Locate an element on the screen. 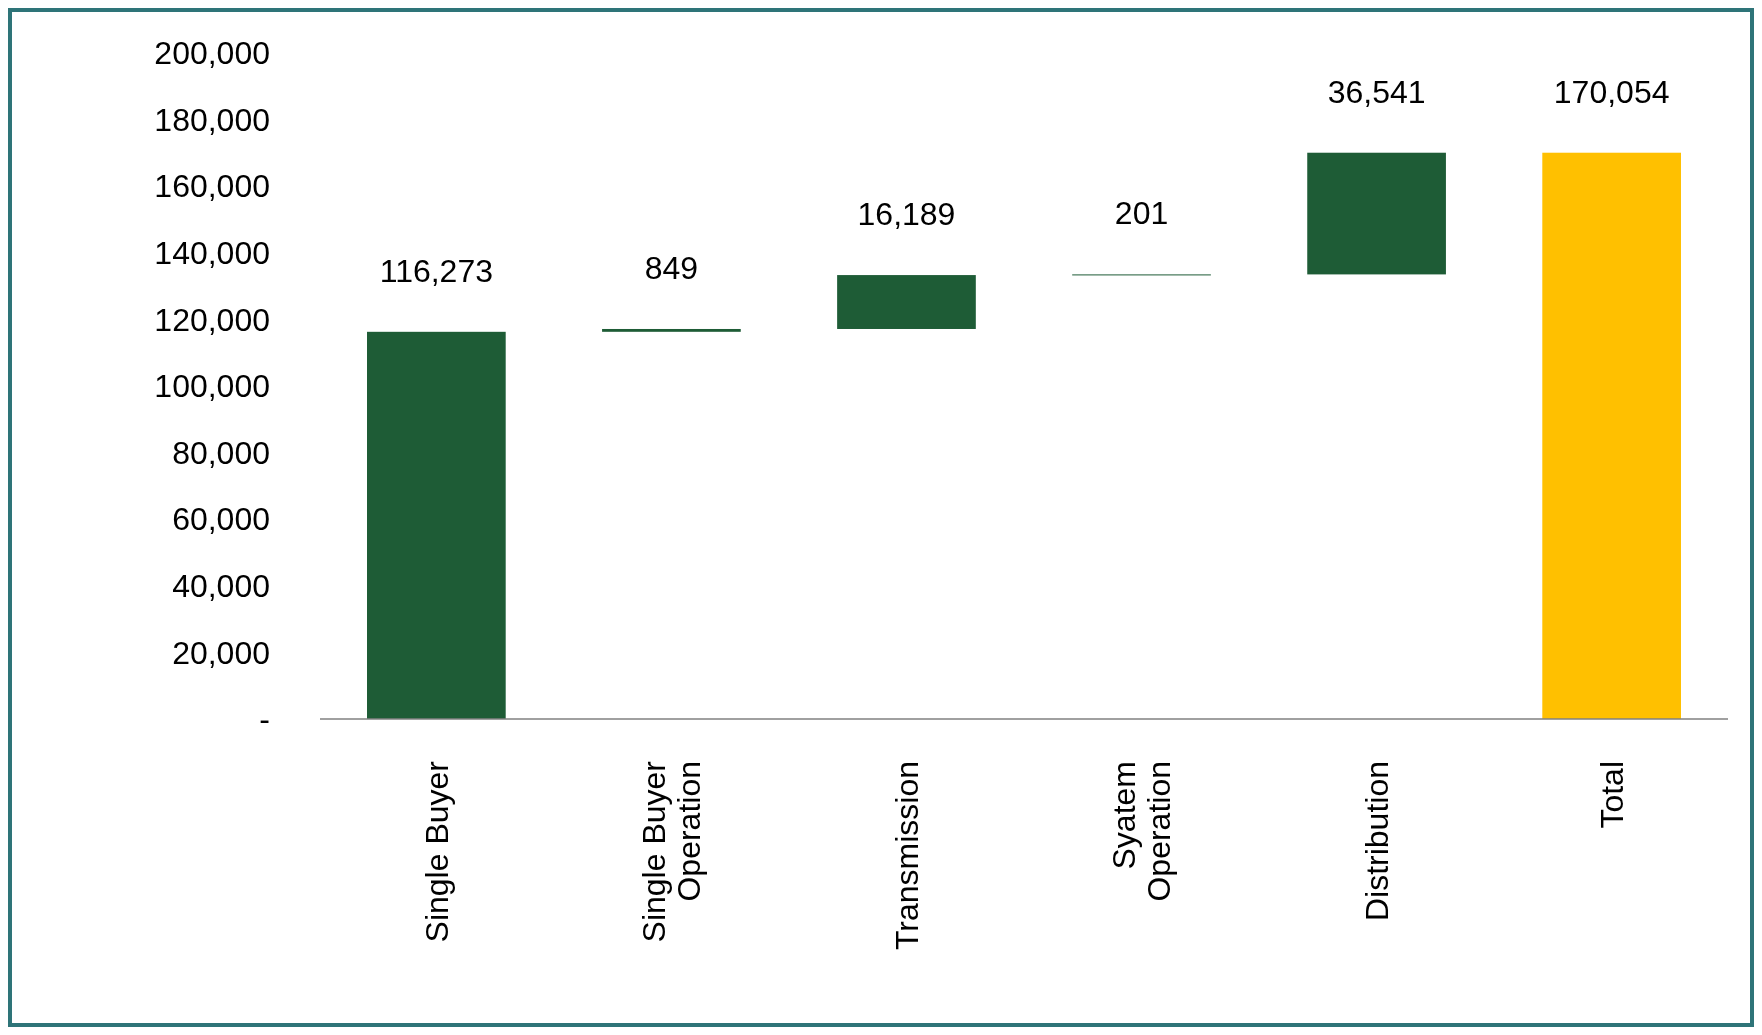 The image size is (1762, 1035). y-tick-label: 160,000 is located at coordinates (212, 186).